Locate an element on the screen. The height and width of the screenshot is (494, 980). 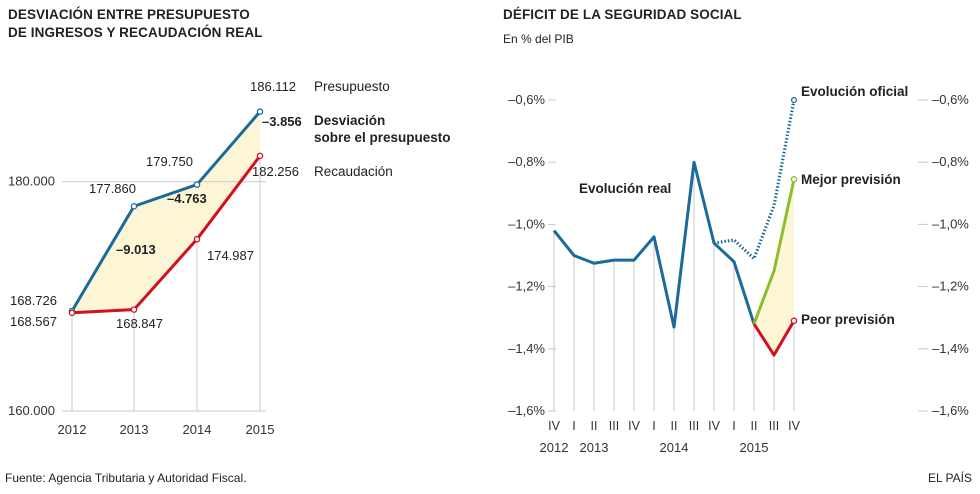
x-tick-label: 2012 is located at coordinates (72, 429).